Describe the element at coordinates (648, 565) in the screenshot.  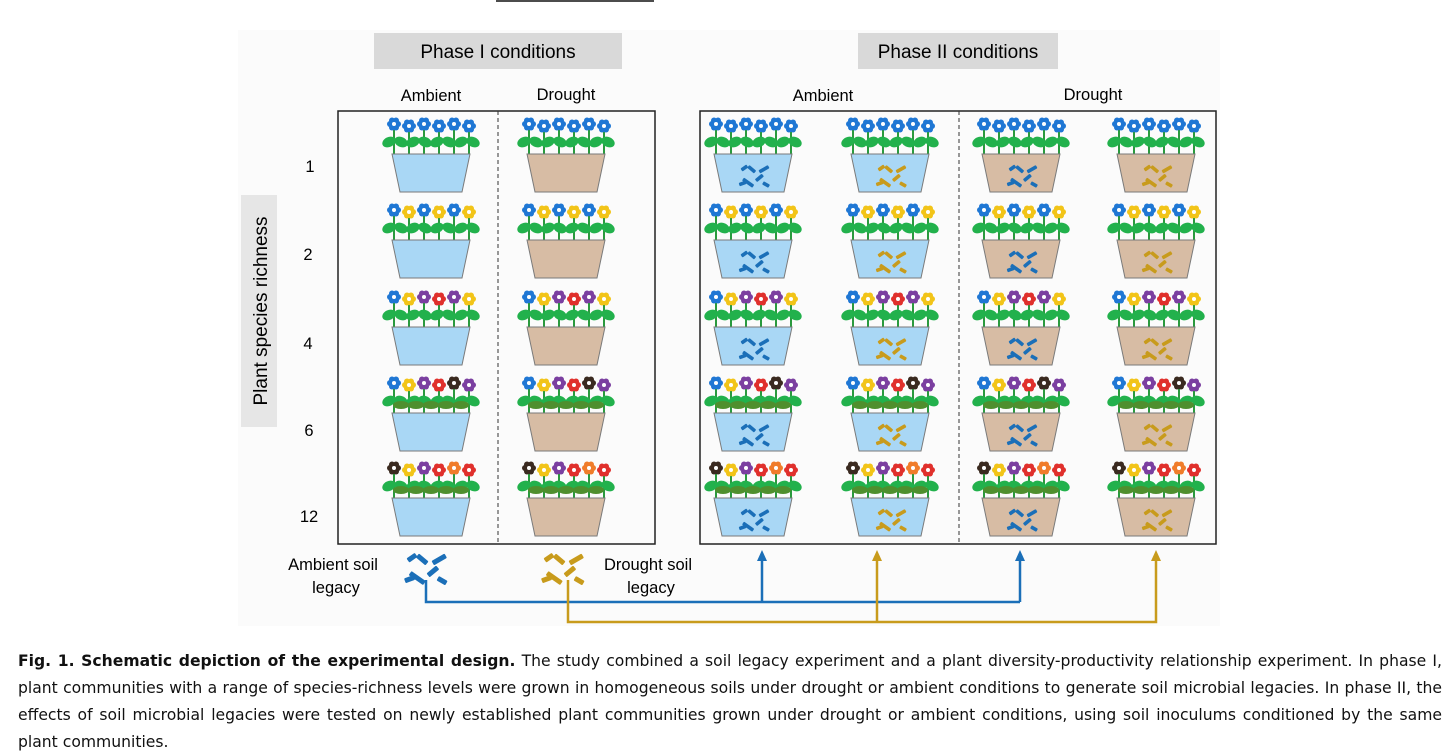
I see `drought-legacy-label-line1: Drought soil` at that location.